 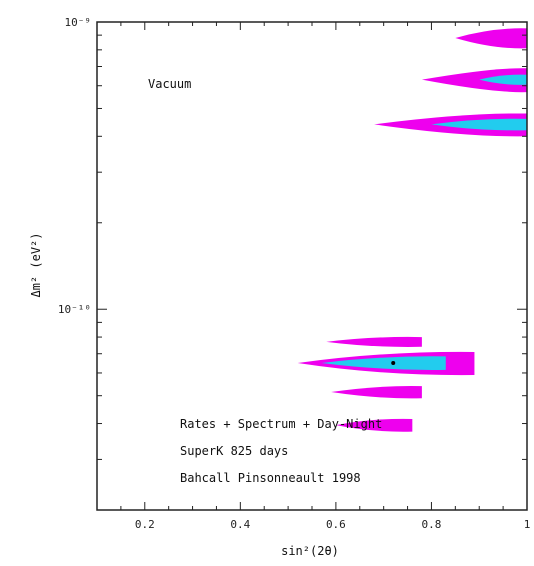 What do you see at coordinates (169, 84) in the screenshot?
I see `vacuum-label: Vacuum` at bounding box center [169, 84].